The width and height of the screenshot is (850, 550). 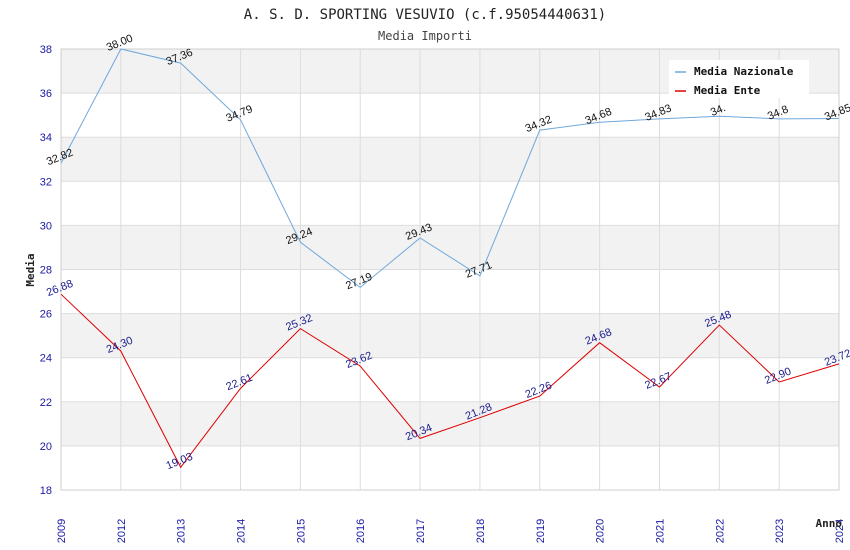 I want to click on legend-box, so click(x=739, y=79).